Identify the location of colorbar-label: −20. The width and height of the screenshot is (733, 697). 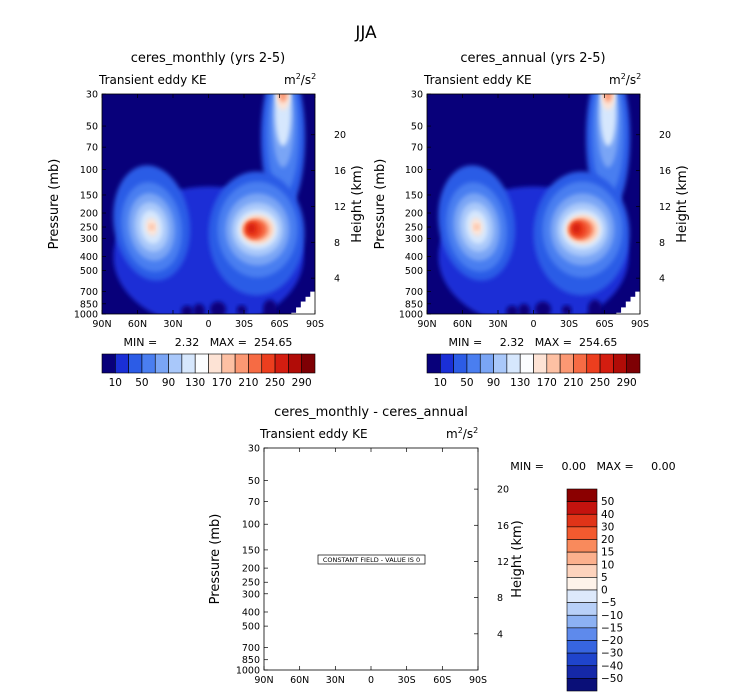
(612, 641).